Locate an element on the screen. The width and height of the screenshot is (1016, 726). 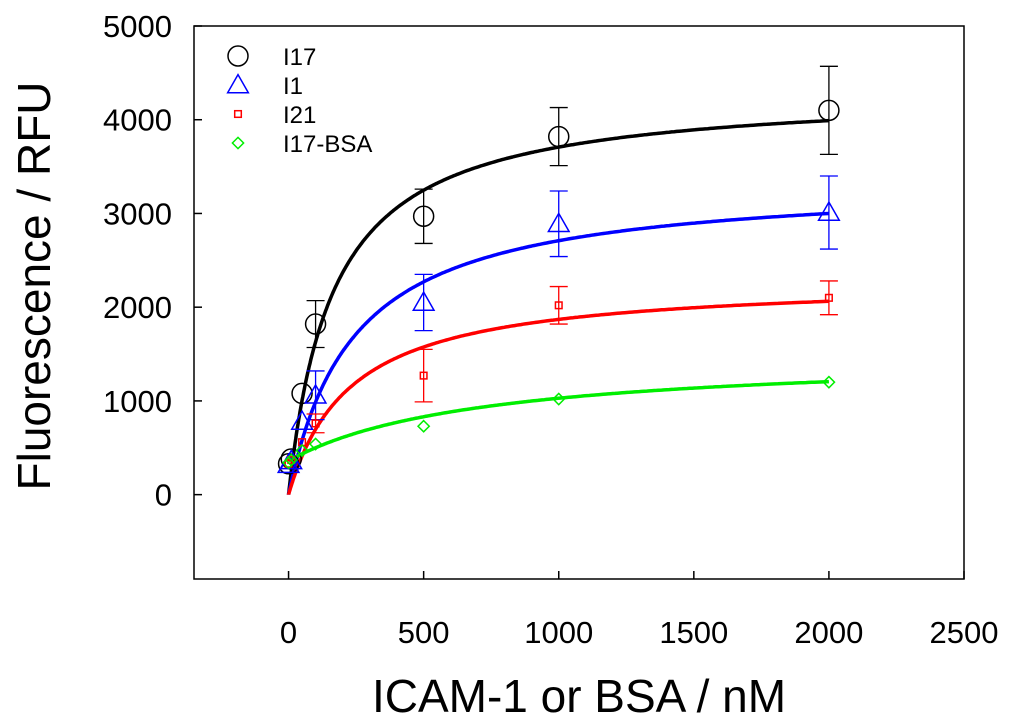
legend-label-i17-bsa: I17-BSA is located at coordinates (327, 144).